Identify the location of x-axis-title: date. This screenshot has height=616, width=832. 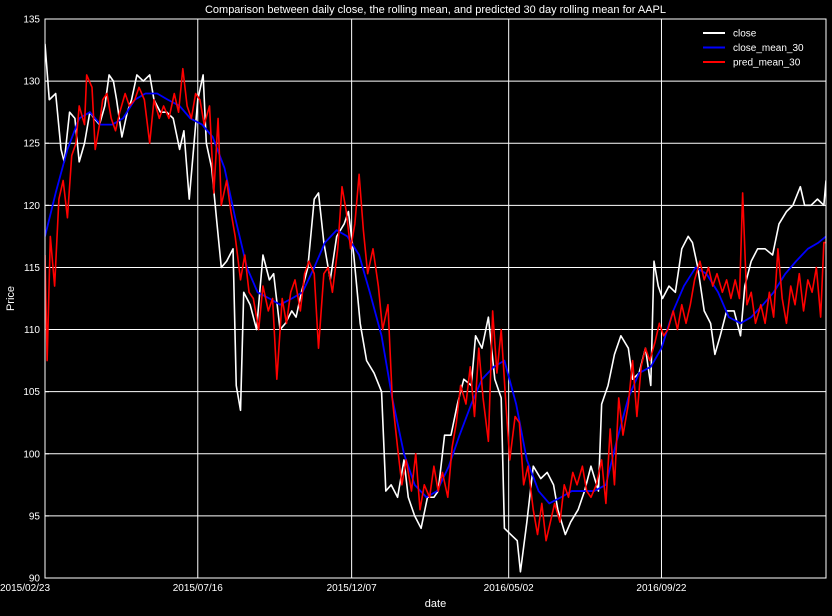
(435, 604).